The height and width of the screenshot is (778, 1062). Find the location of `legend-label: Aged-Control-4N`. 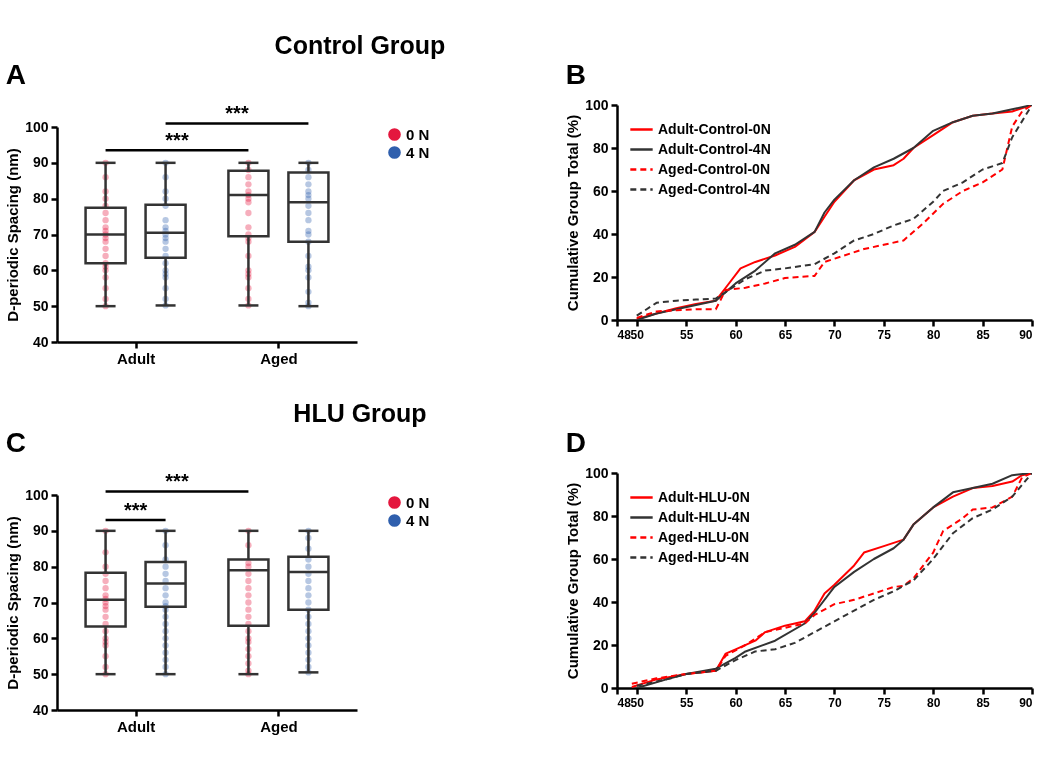

legend-label: Aged-Control-4N is located at coordinates (714, 188).